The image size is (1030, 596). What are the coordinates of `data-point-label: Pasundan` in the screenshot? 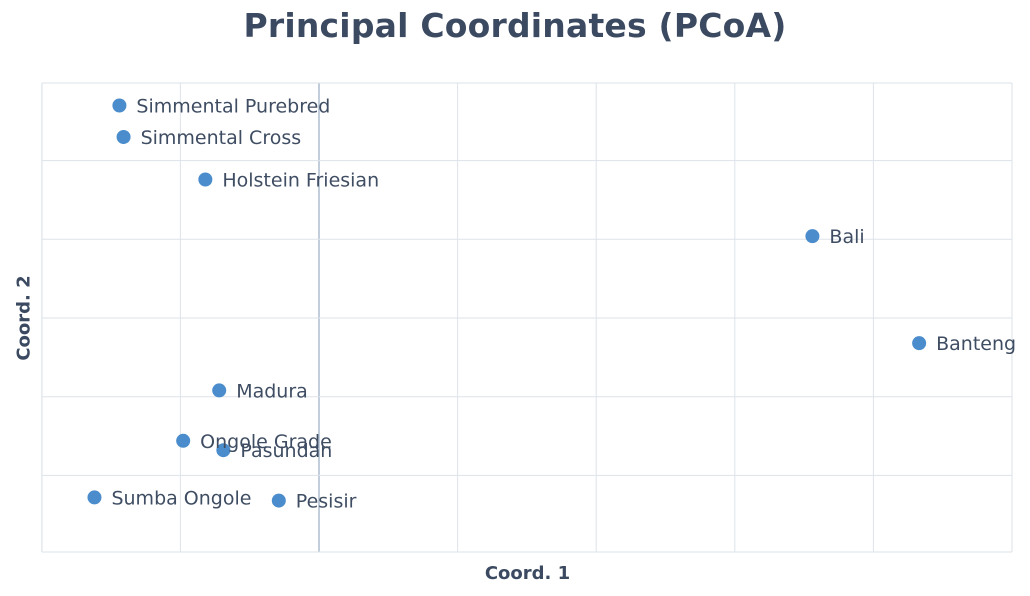 It's located at (286, 451).